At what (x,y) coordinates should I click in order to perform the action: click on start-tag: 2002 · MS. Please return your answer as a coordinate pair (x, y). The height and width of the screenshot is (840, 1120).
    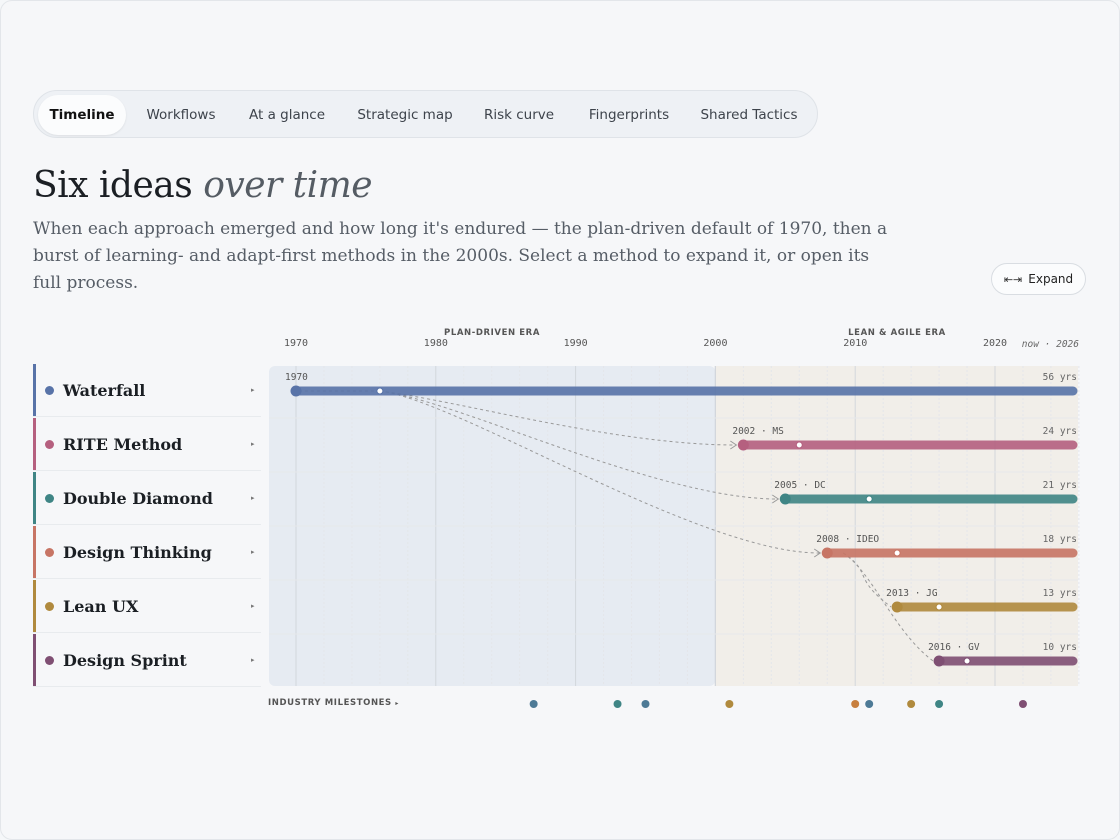
    Looking at the image, I should click on (758, 431).